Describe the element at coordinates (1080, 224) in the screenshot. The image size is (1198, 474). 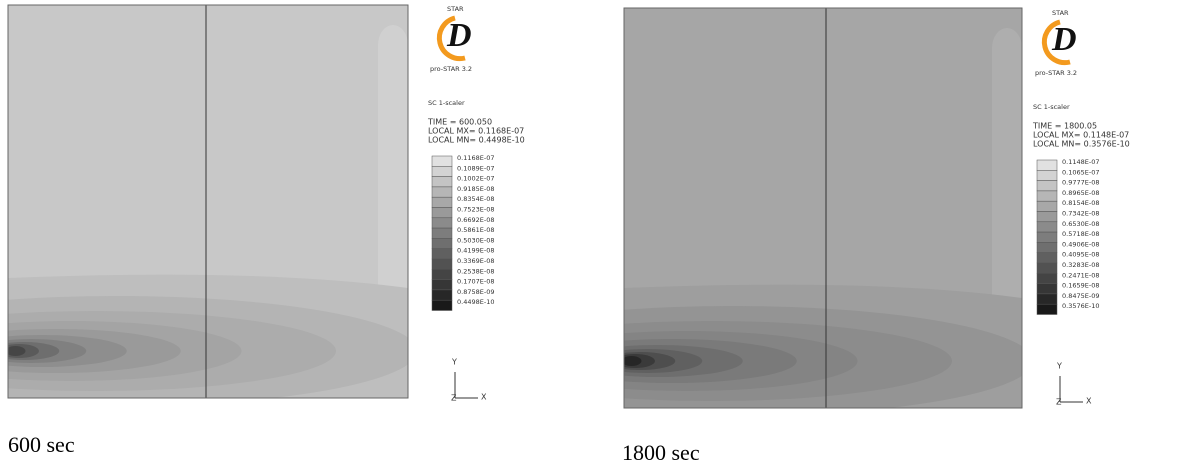
I see `legend-label: 0.6530E-08` at that location.